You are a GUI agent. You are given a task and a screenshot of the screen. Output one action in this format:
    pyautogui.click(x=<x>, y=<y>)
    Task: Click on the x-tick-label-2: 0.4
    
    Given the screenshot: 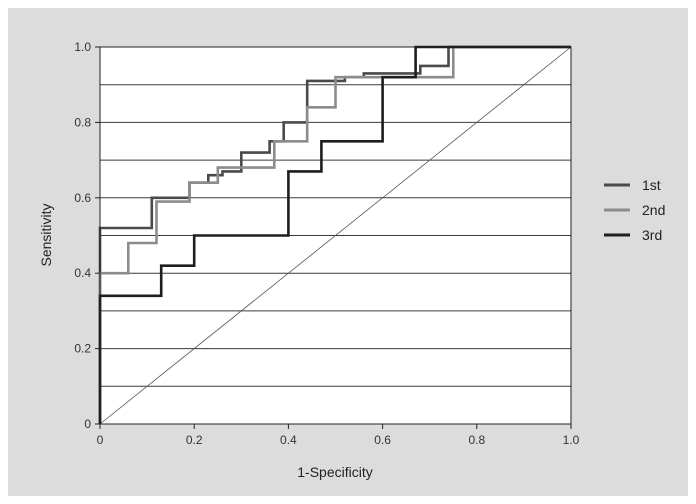 What is the action you would take?
    pyautogui.click(x=288, y=440)
    